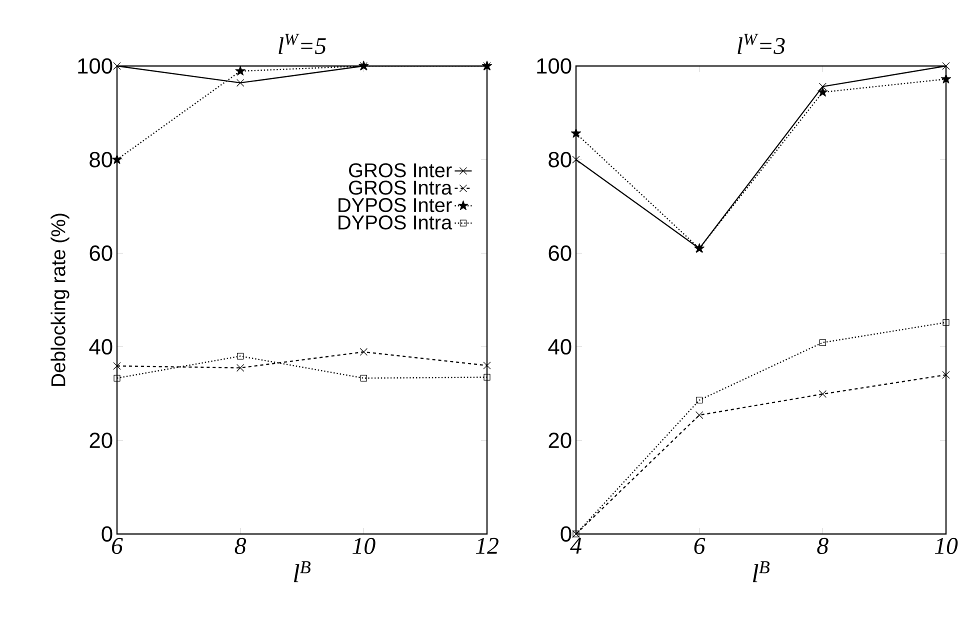  I want to click on legend-label: DYPOS Inter, so click(395, 205).